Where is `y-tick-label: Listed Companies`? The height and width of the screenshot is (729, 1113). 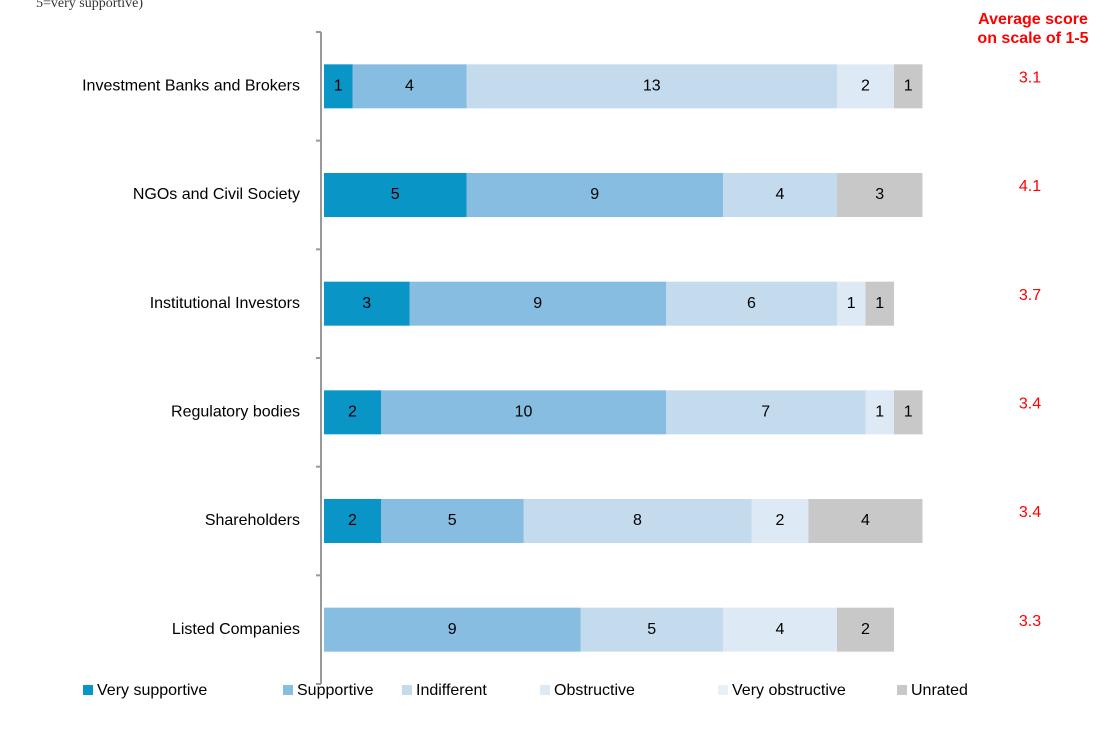 y-tick-label: Listed Companies is located at coordinates (236, 629).